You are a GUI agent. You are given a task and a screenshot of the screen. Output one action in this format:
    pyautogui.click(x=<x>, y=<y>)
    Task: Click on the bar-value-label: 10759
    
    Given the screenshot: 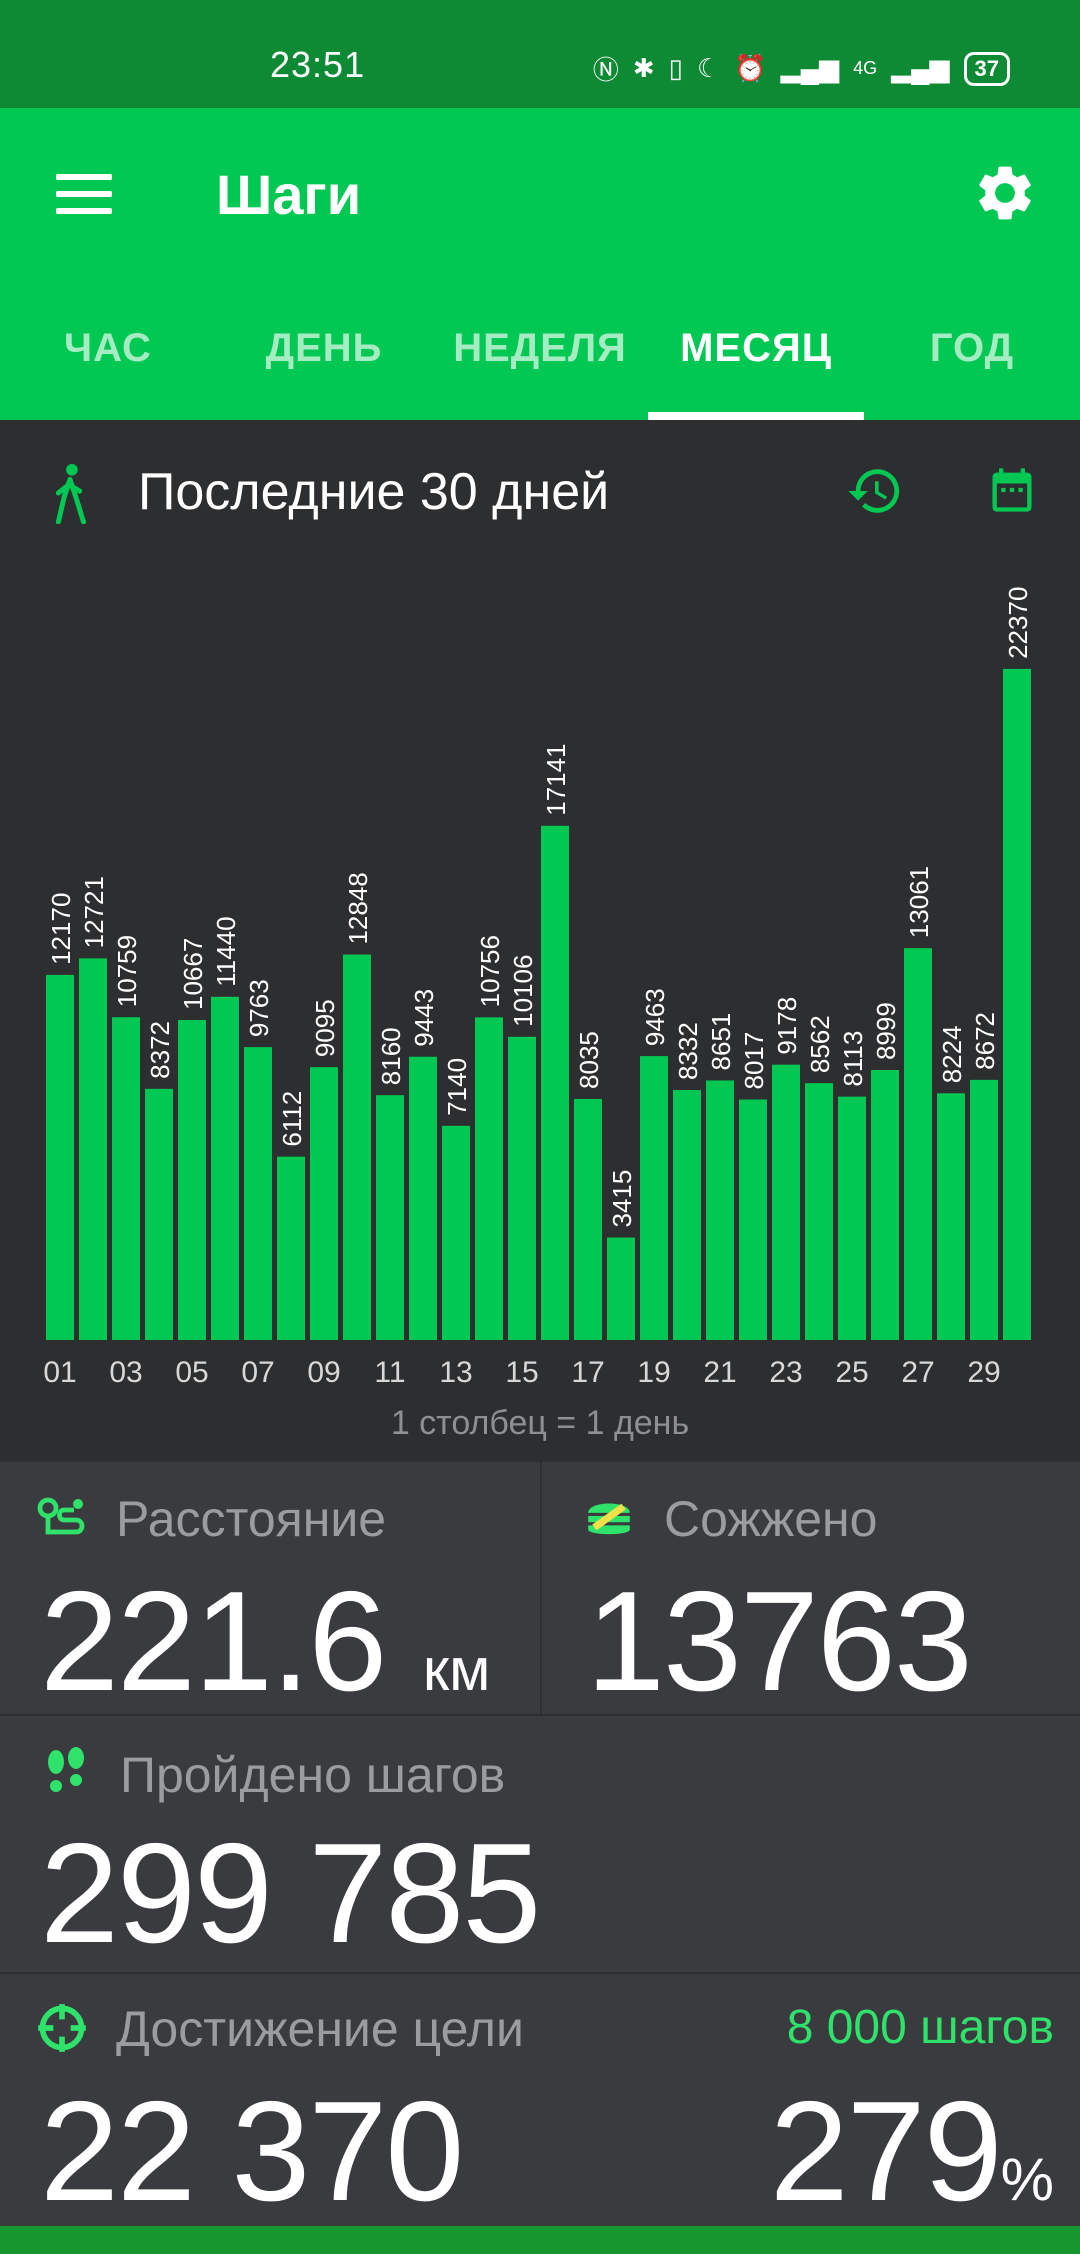 What is the action you would take?
    pyautogui.click(x=127, y=971)
    